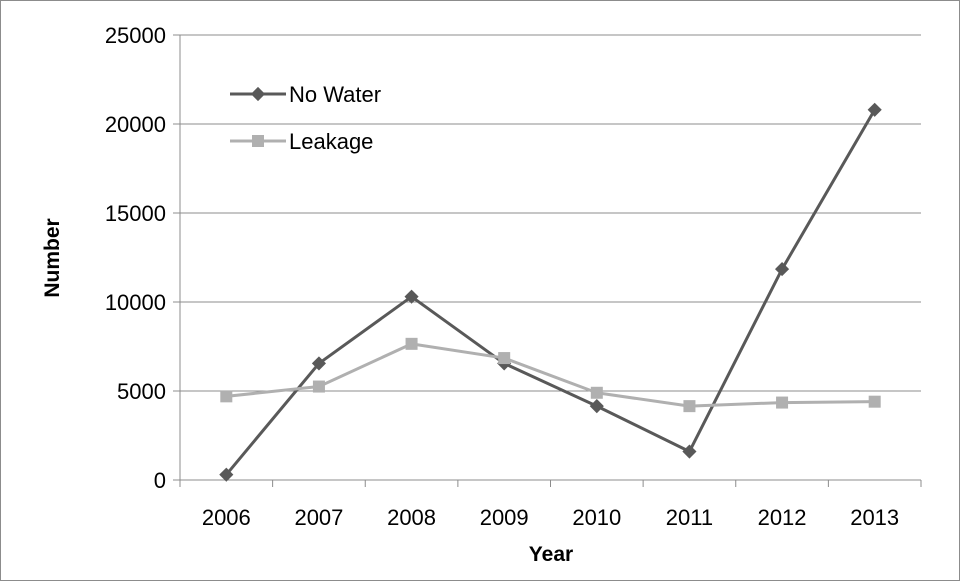 Image resolution: width=960 pixels, height=581 pixels. What do you see at coordinates (331, 141) in the screenshot?
I see `legend-label-leakage: Leakage` at bounding box center [331, 141].